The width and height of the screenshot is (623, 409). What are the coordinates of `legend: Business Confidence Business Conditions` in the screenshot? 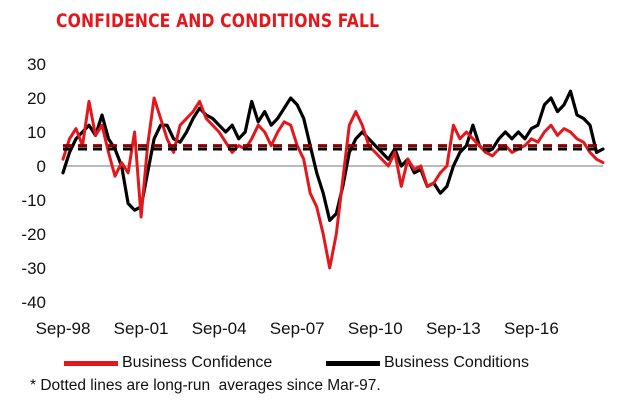 It's located at (334, 365).